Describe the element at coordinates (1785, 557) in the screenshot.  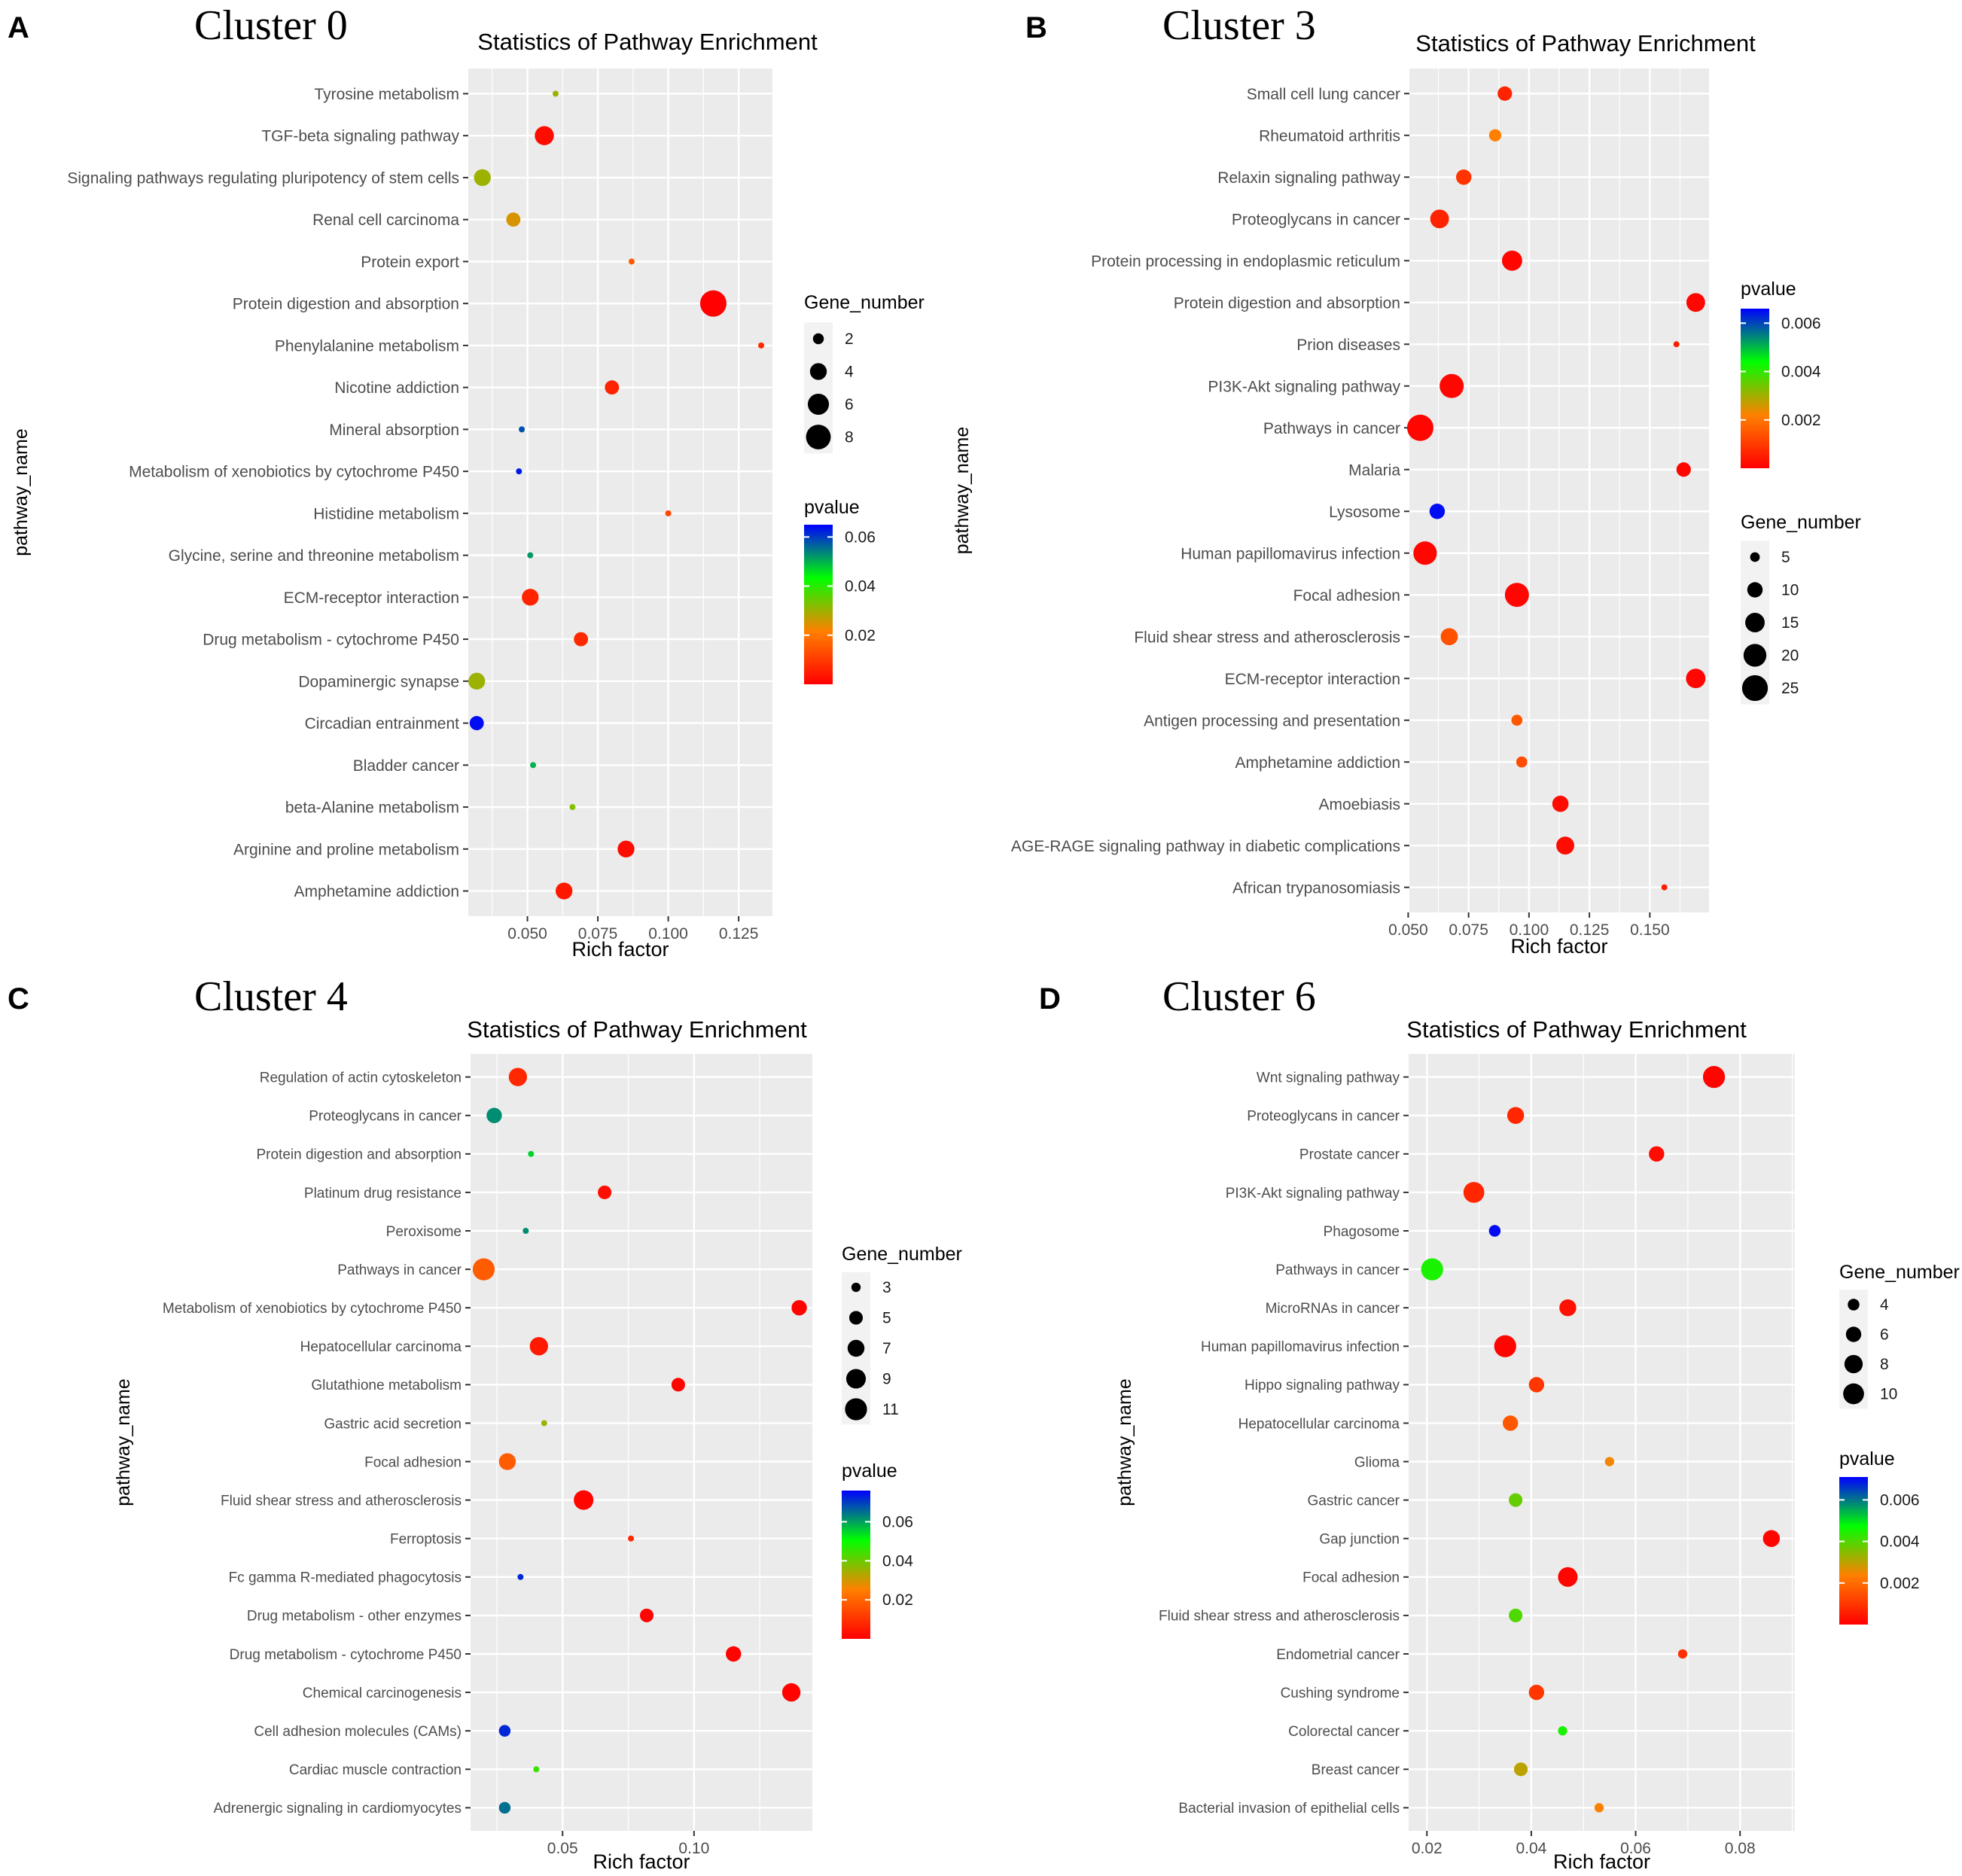
I see `size-legend-label: 5` at that location.